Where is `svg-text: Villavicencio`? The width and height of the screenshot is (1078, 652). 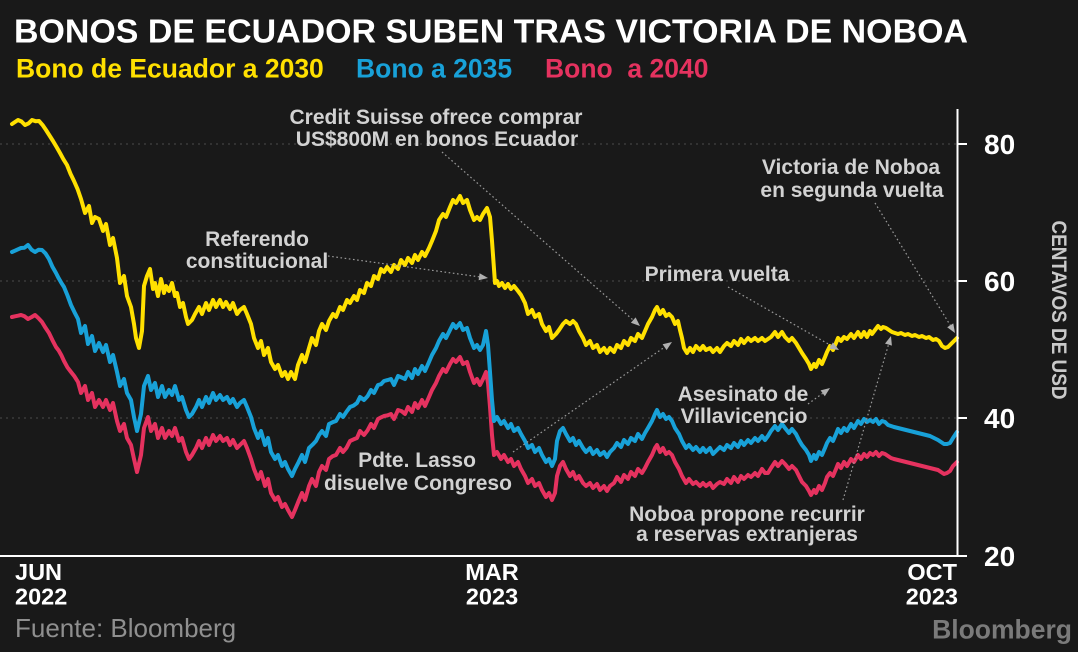 svg-text: Villavicencio is located at coordinates (744, 416).